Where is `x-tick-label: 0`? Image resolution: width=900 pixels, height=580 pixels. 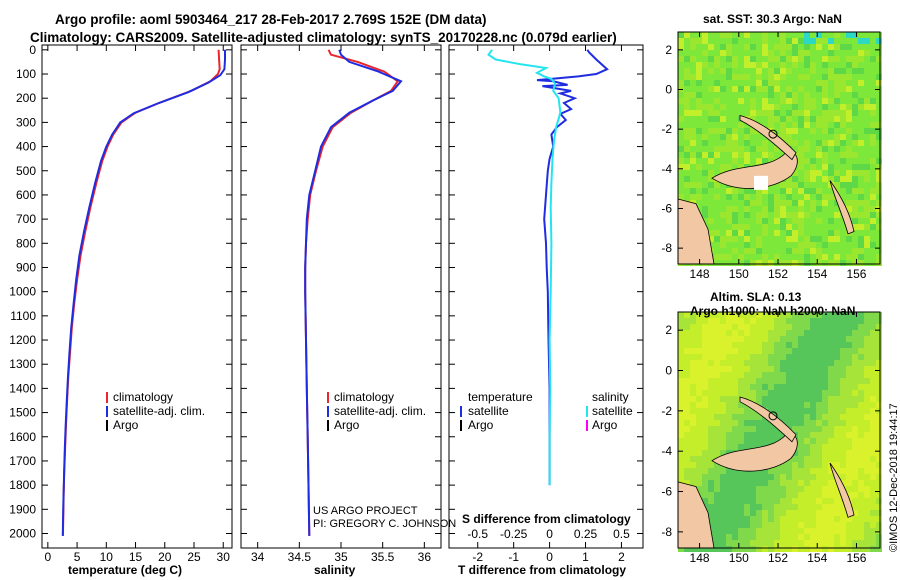 x-tick-label: 0 is located at coordinates (48, 557).